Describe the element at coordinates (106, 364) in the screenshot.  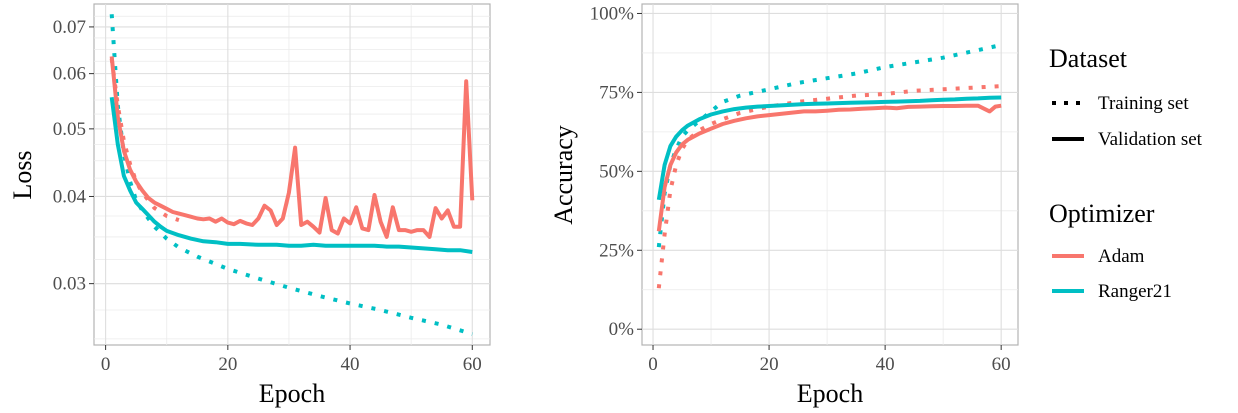
I see `loss-x-tick-label: 0` at that location.